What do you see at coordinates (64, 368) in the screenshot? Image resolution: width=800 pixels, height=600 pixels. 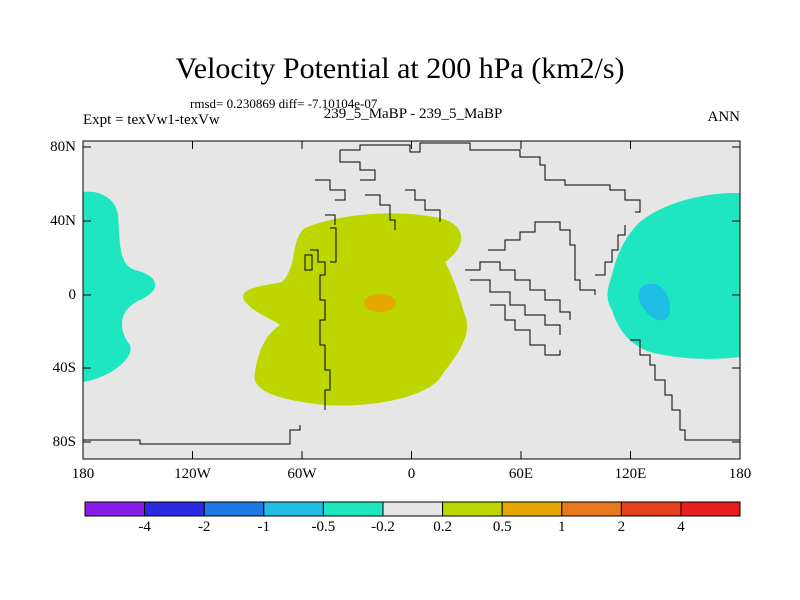 I see `lat-label-40s: 40S` at bounding box center [64, 368].